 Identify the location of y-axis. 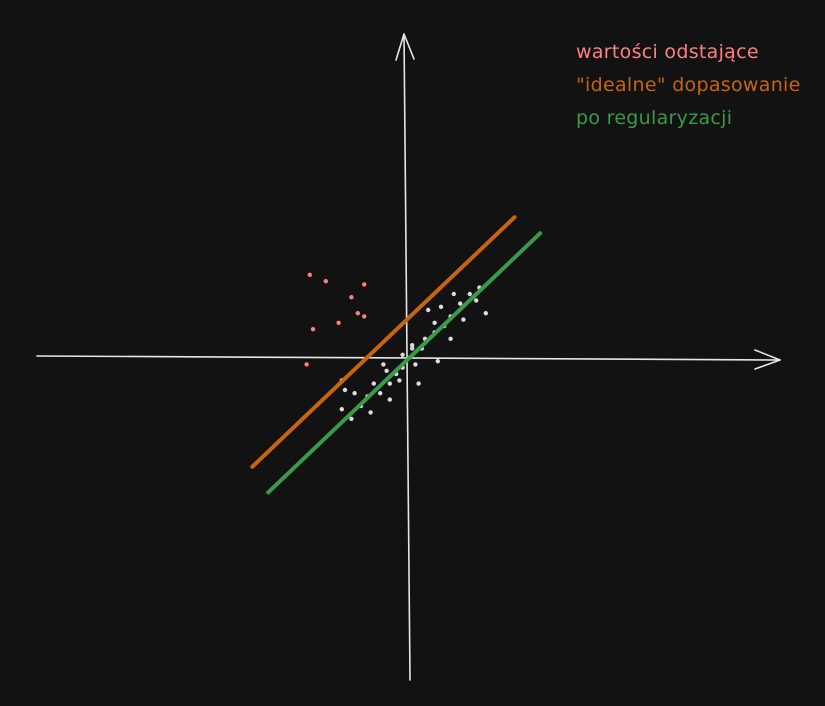
(407, 357).